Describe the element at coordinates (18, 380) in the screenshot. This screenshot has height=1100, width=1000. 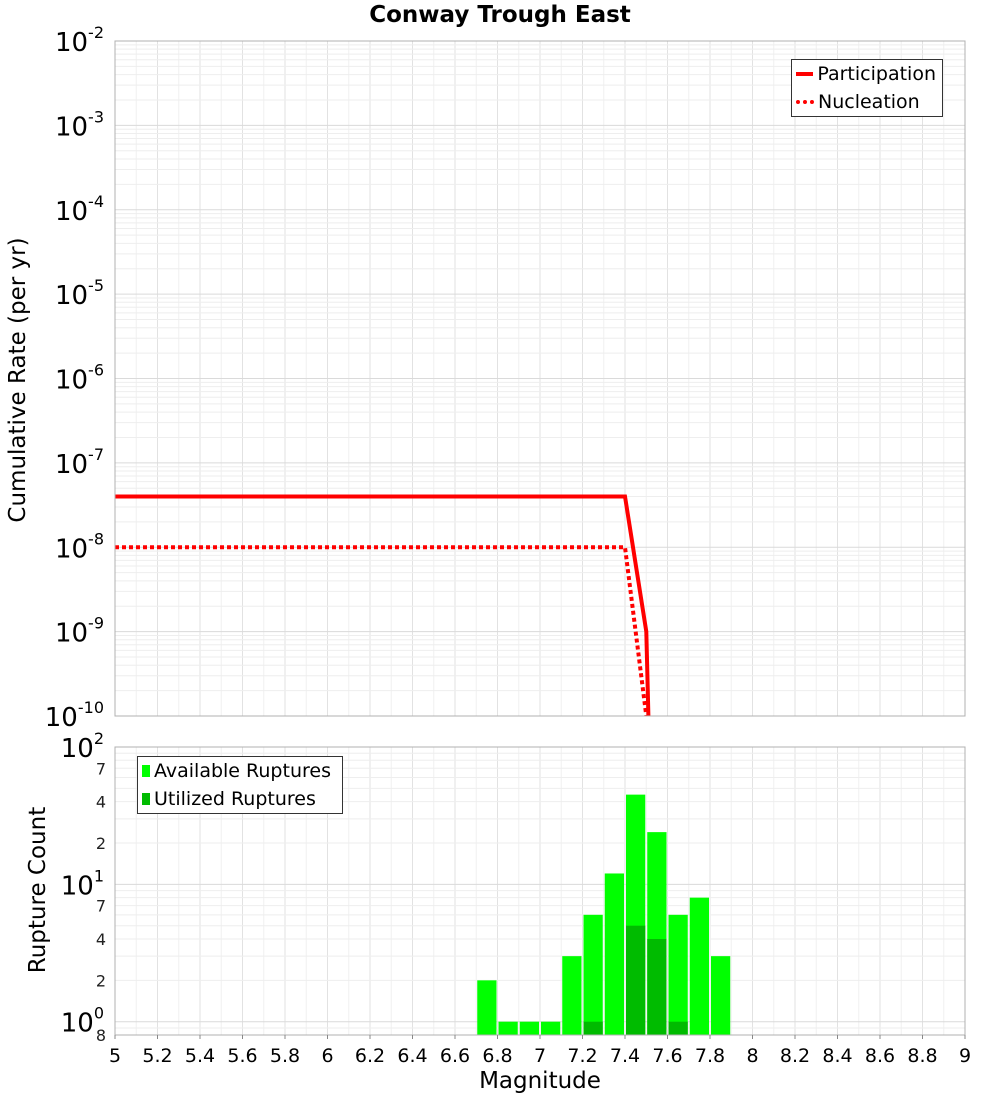
I see `top-y-axis-label: Cumulative Rate (per yr)` at that location.